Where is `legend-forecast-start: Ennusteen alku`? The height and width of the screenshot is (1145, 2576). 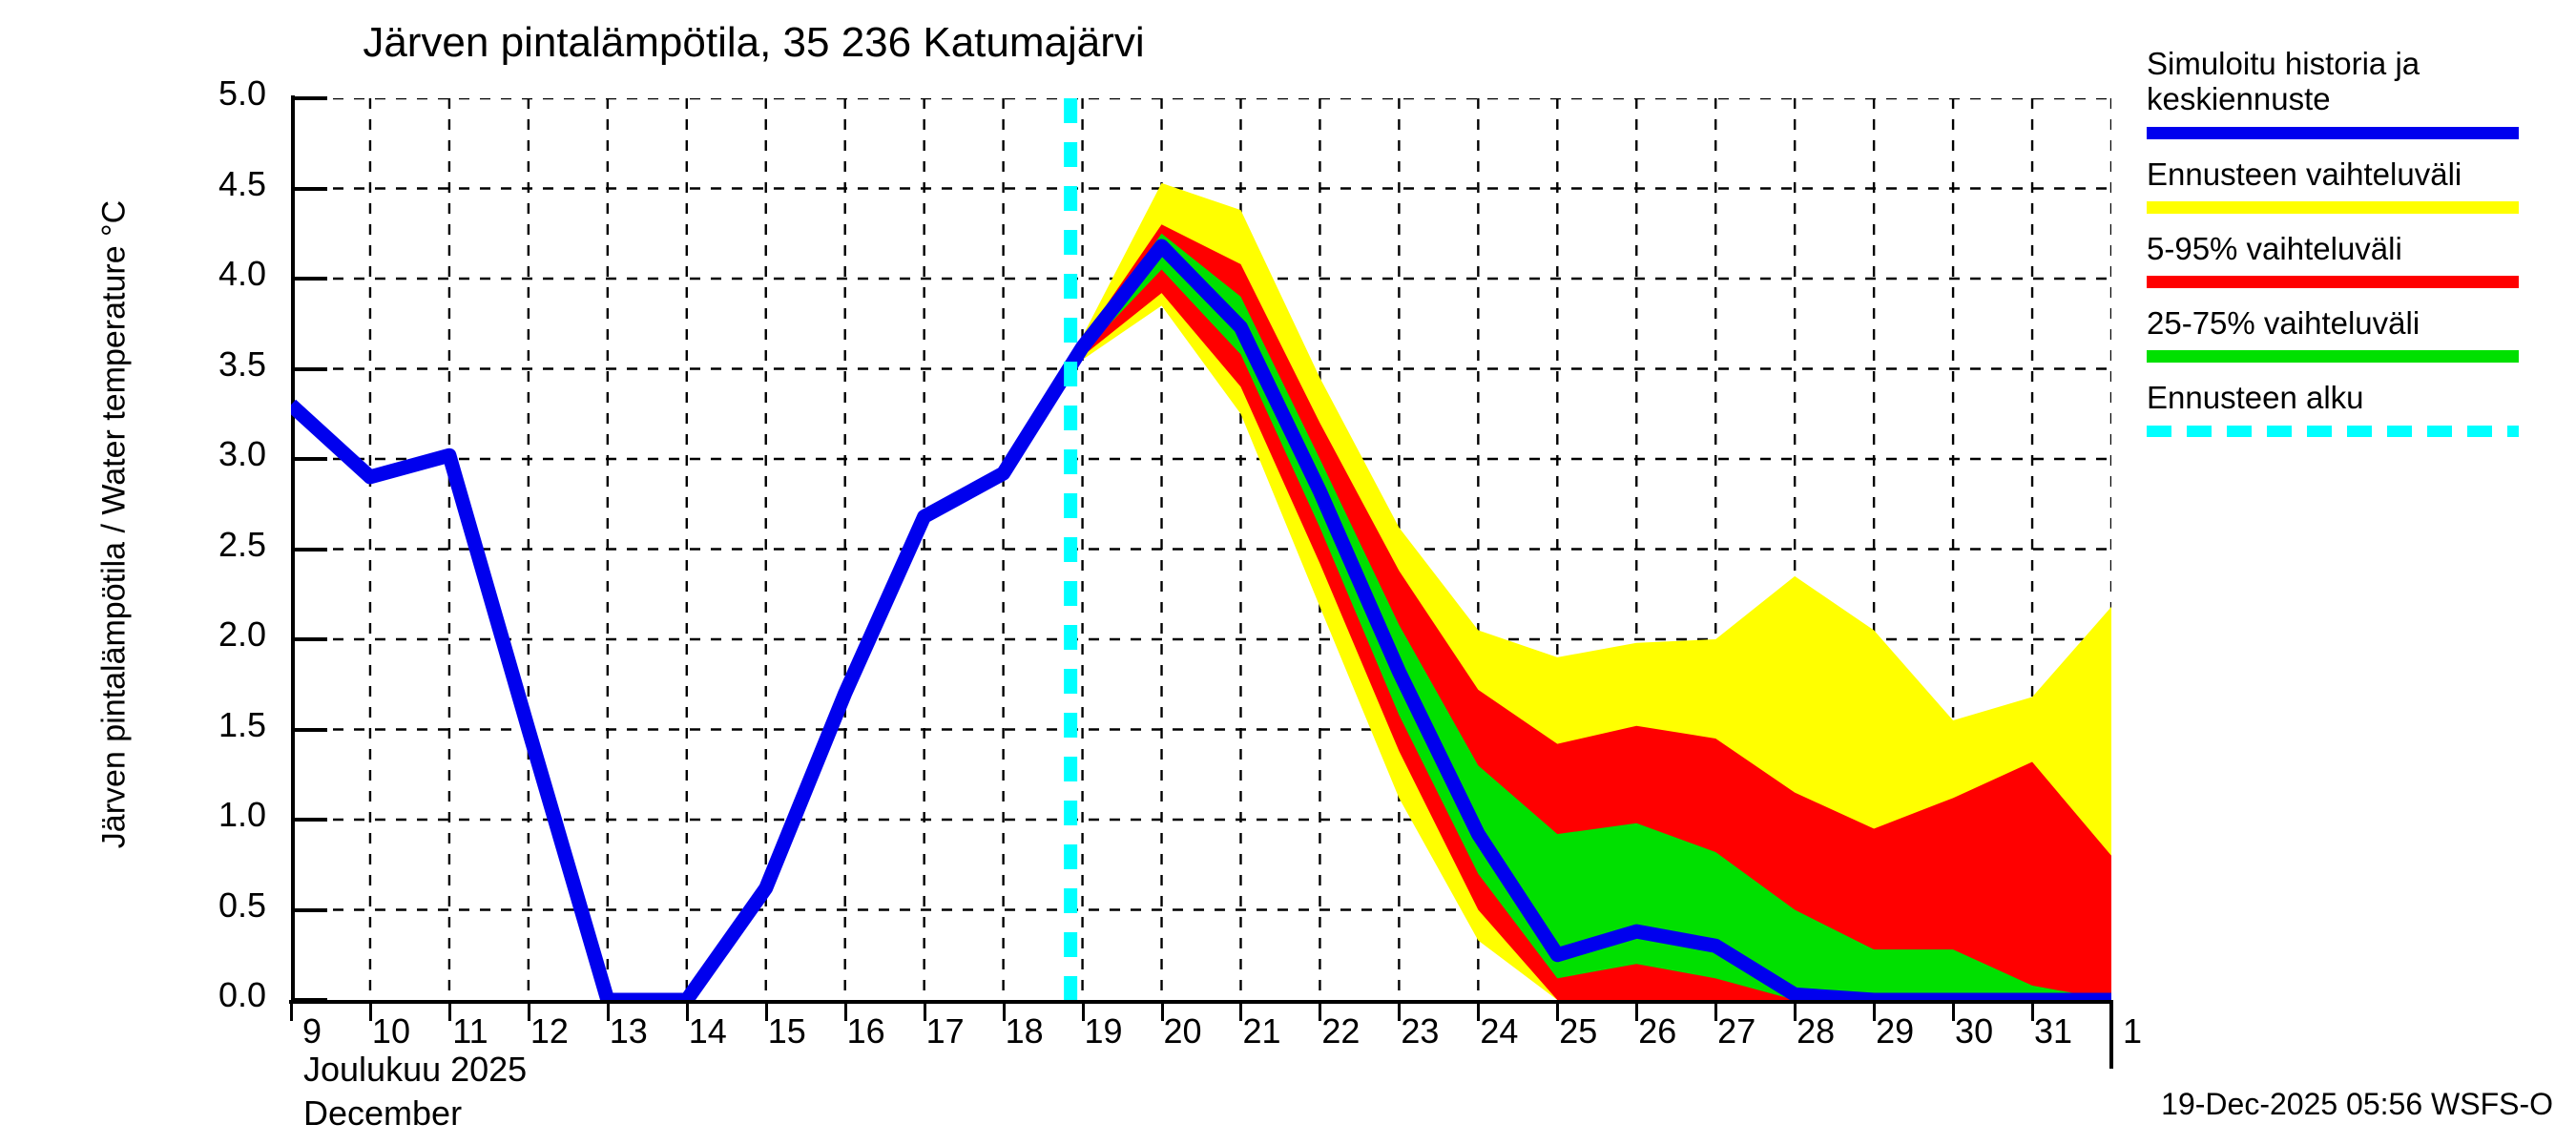 legend-forecast-start: Ennusteen alku is located at coordinates (2356, 408).